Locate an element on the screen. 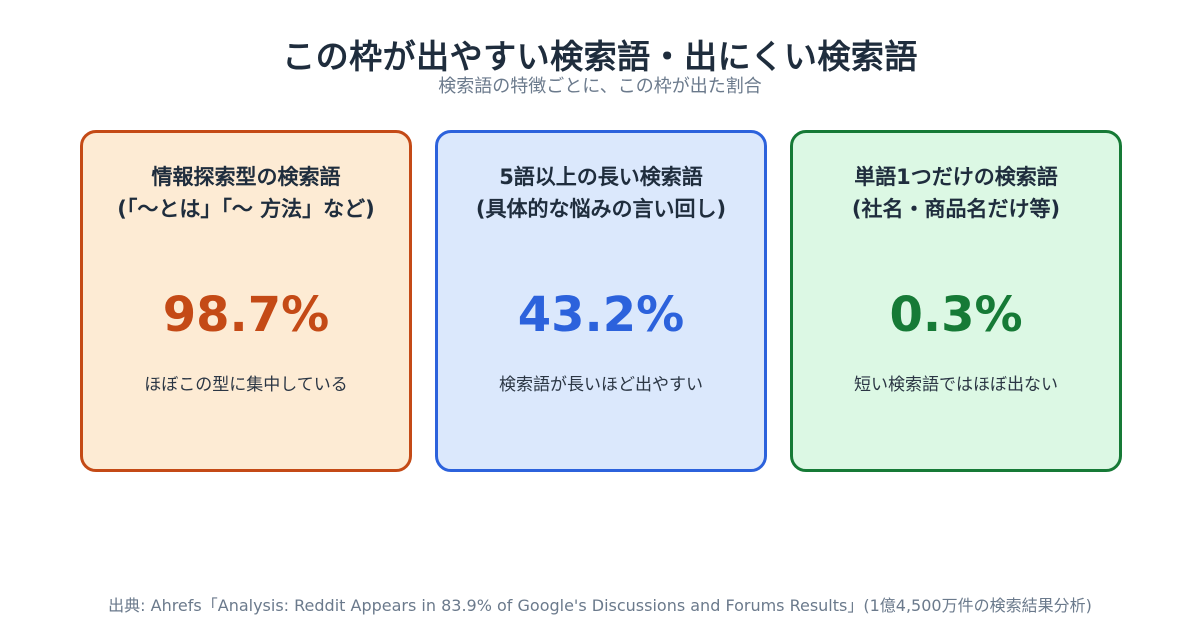  card-heading-line2: (具体的な悩みの言い回し) is located at coordinates (601, 209).